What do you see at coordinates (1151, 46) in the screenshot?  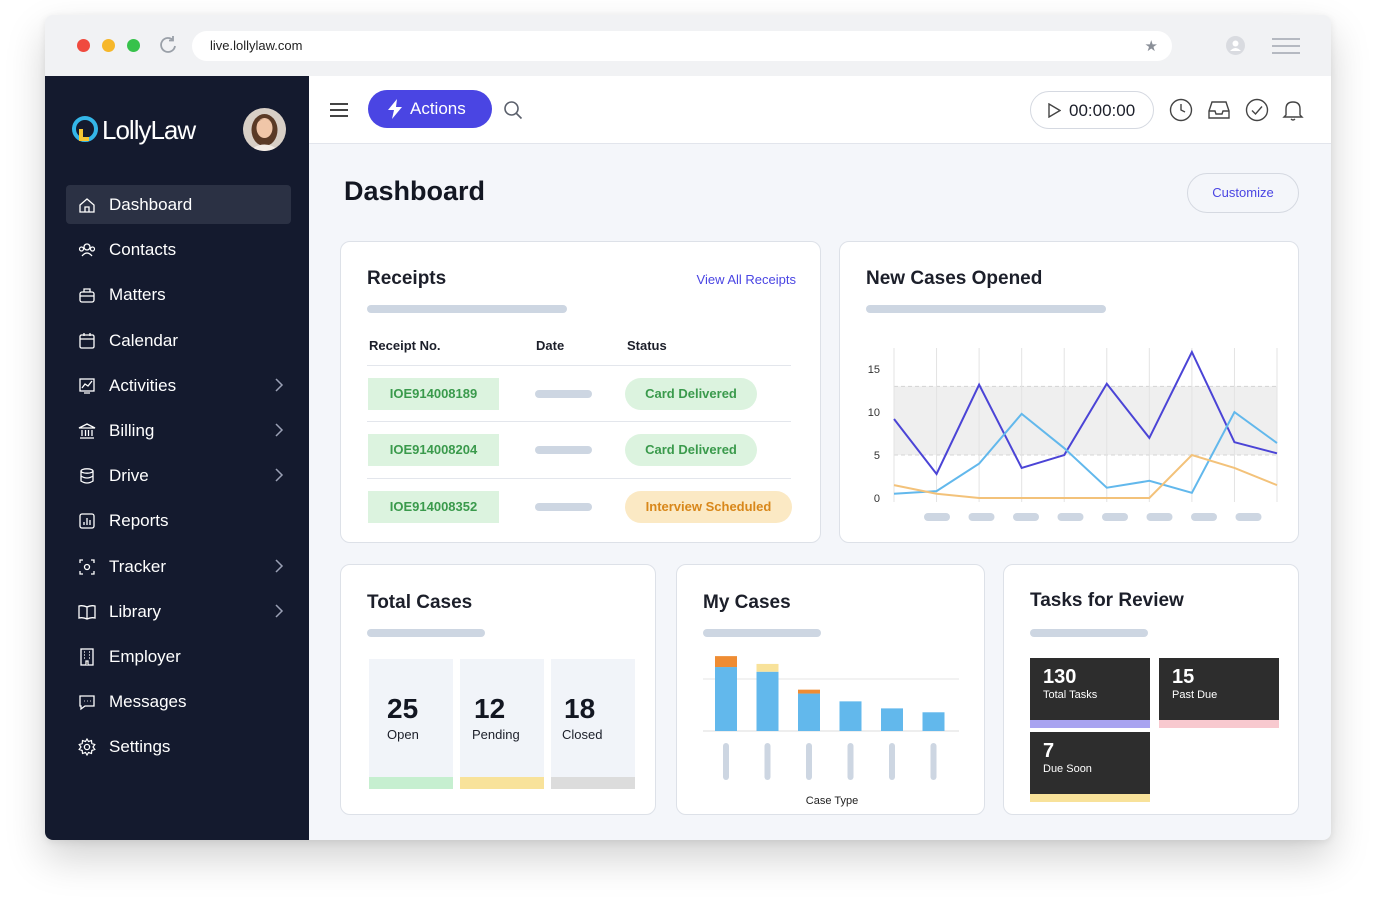 I see `bookmark-star-icon: ★` at bounding box center [1151, 46].